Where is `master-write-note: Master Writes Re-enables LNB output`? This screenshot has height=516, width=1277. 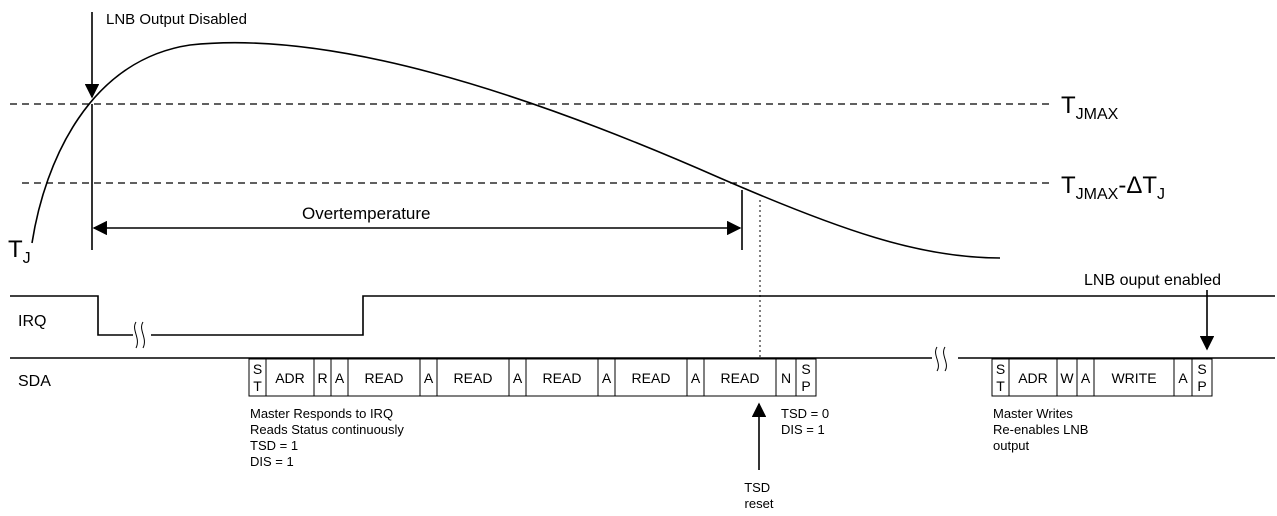
master-write-note: Master Writes Re-enables LNB output is located at coordinates (1042, 429).